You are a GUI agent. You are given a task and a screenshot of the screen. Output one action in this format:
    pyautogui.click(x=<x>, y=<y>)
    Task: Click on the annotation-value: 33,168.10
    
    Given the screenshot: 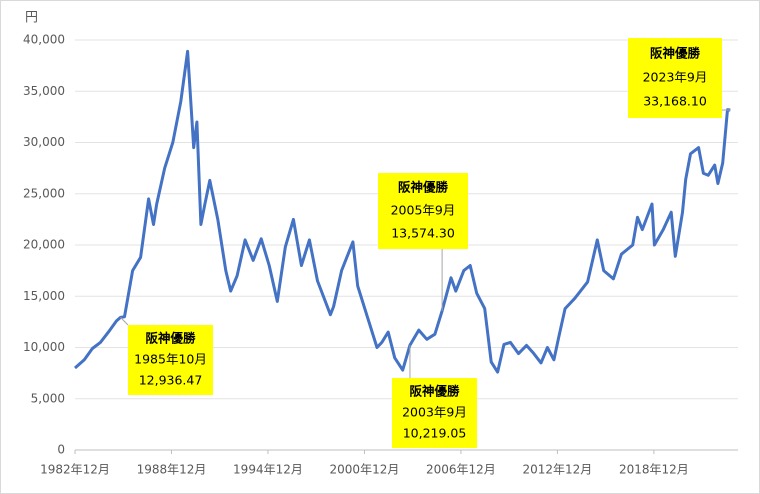 What is the action you would take?
    pyautogui.click(x=675, y=101)
    